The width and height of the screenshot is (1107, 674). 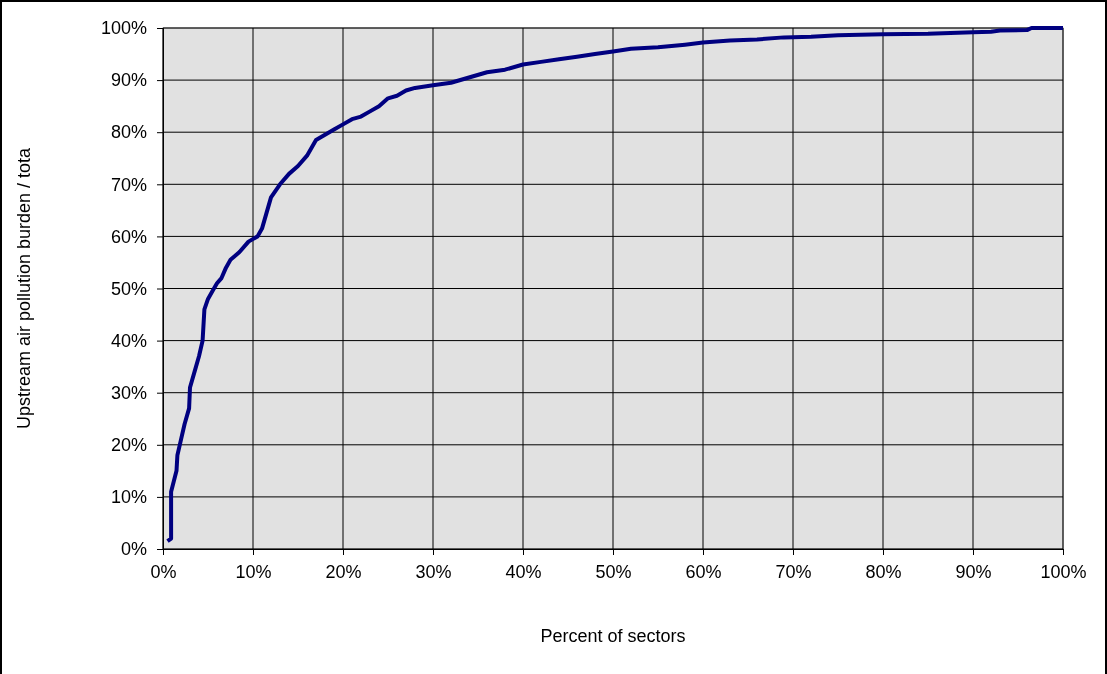 What do you see at coordinates (613, 636) in the screenshot?
I see `x-axis-title: Percent of sectors` at bounding box center [613, 636].